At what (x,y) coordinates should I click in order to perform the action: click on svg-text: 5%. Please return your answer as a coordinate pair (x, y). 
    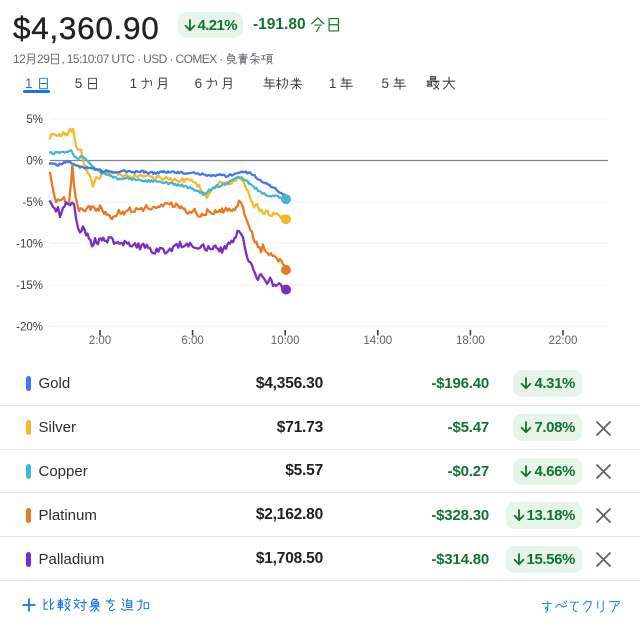
    Looking at the image, I should click on (34, 120).